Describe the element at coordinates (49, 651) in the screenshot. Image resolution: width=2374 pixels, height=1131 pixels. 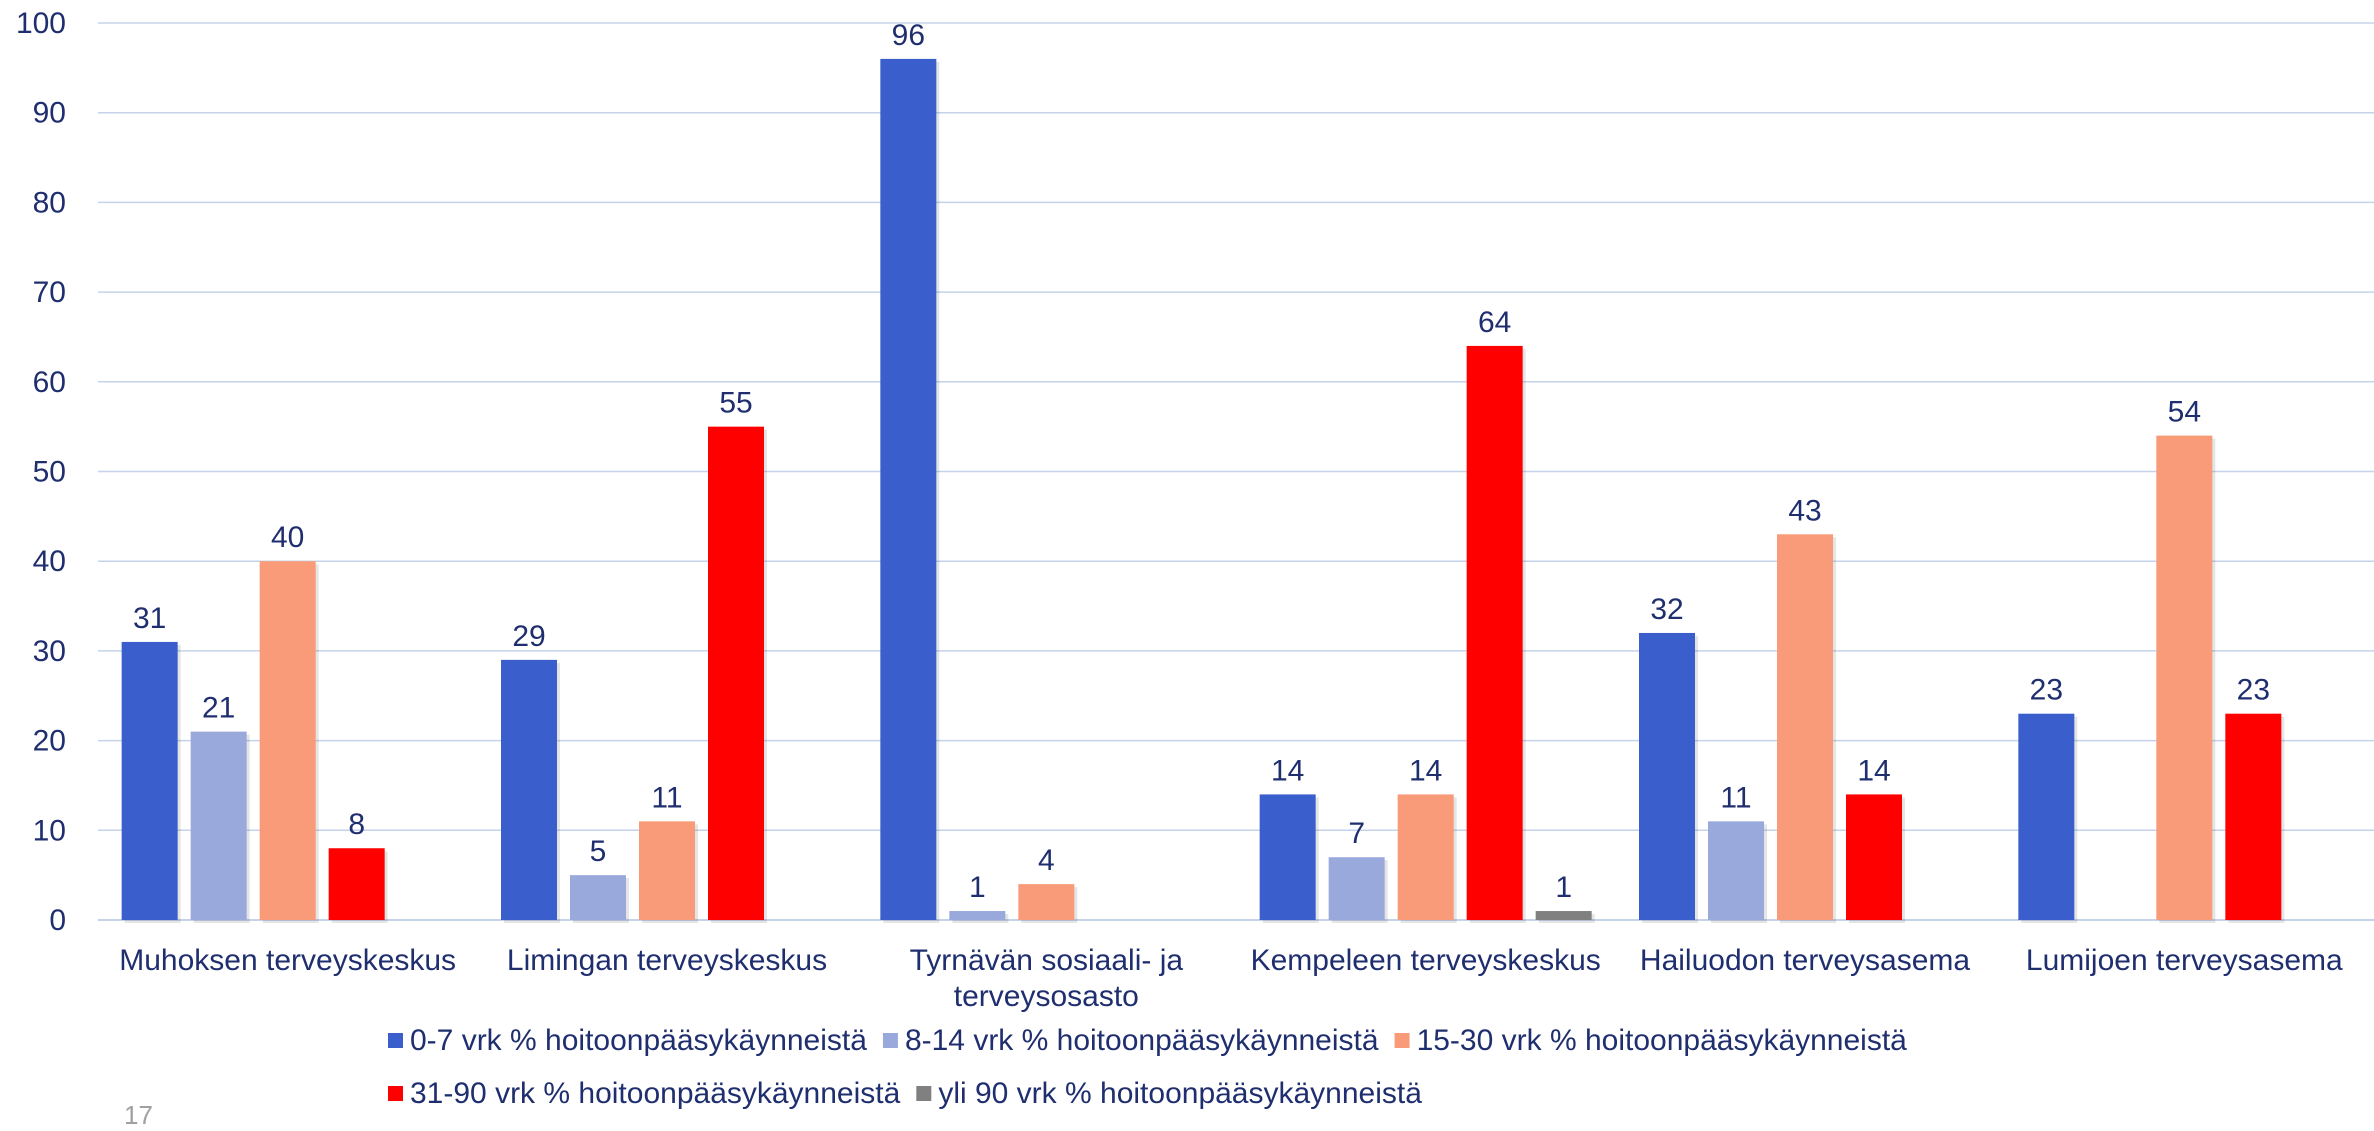
I see `y-tick-label: 30` at that location.